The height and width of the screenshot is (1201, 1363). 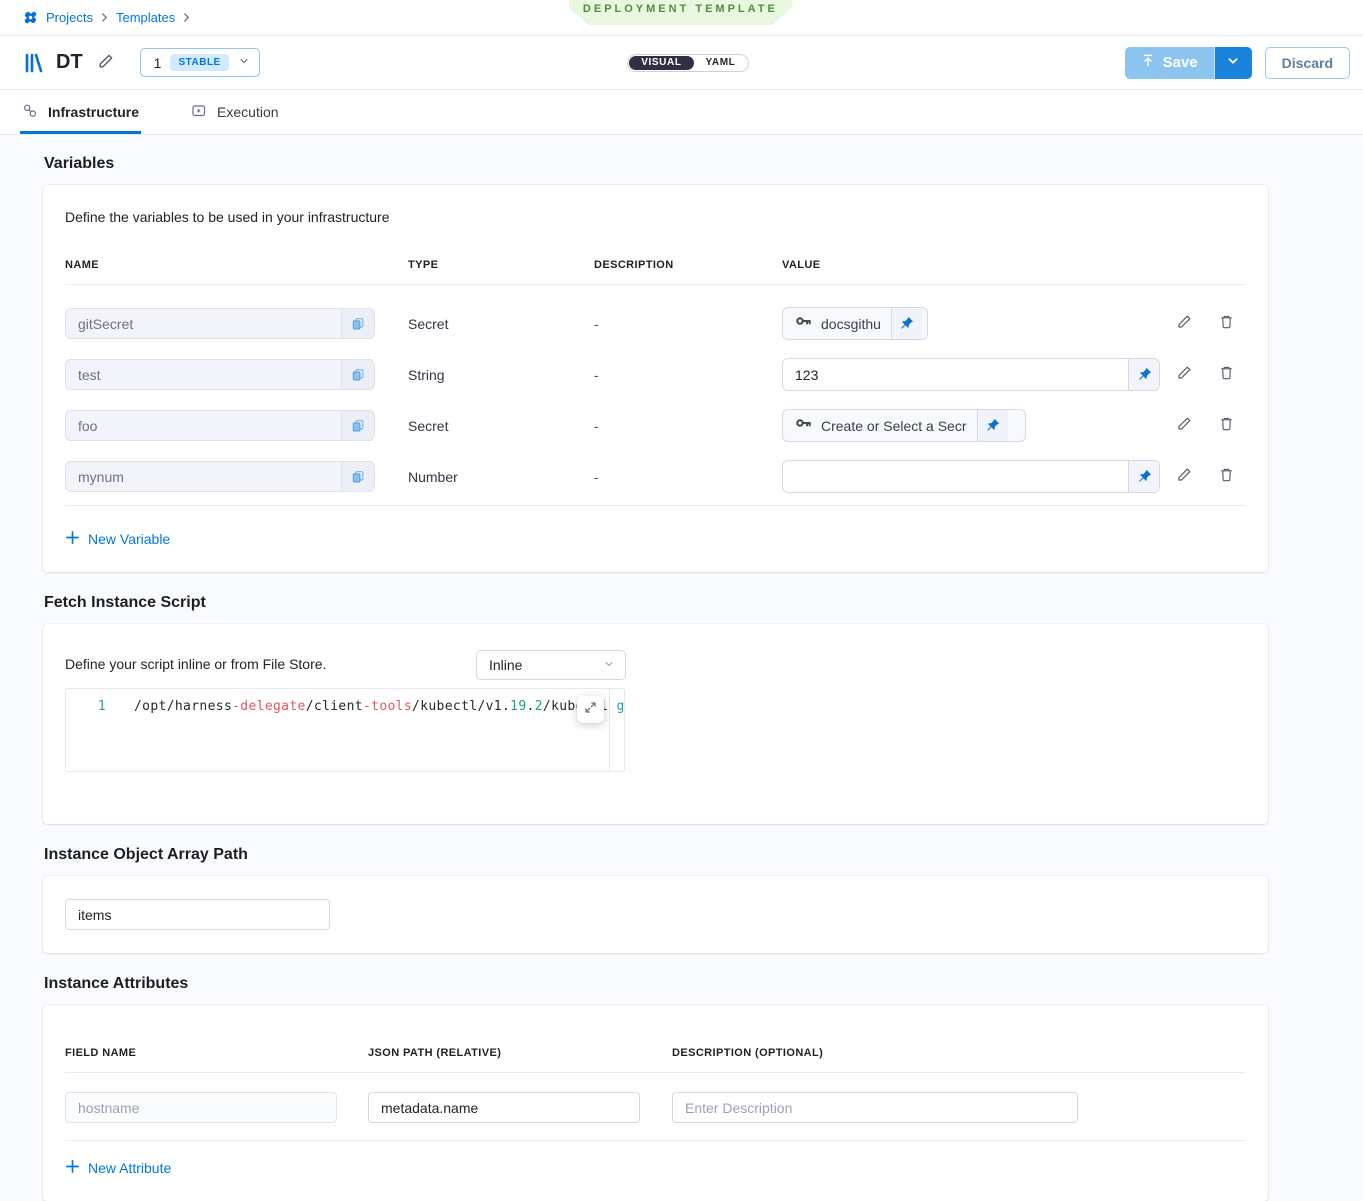 I want to click on new-attribute-button: New Attribute, so click(x=118, y=1168).